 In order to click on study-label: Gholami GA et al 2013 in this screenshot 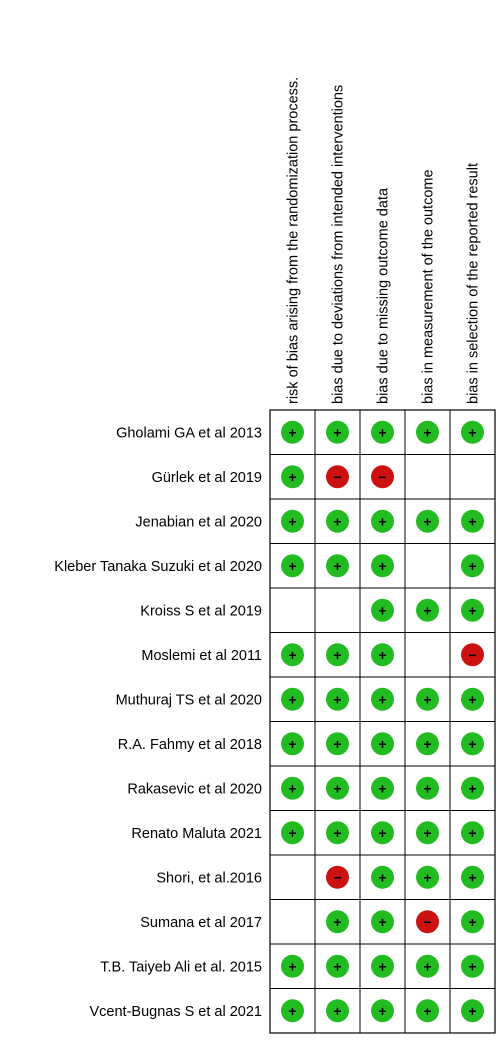, I will do `click(189, 433)`.